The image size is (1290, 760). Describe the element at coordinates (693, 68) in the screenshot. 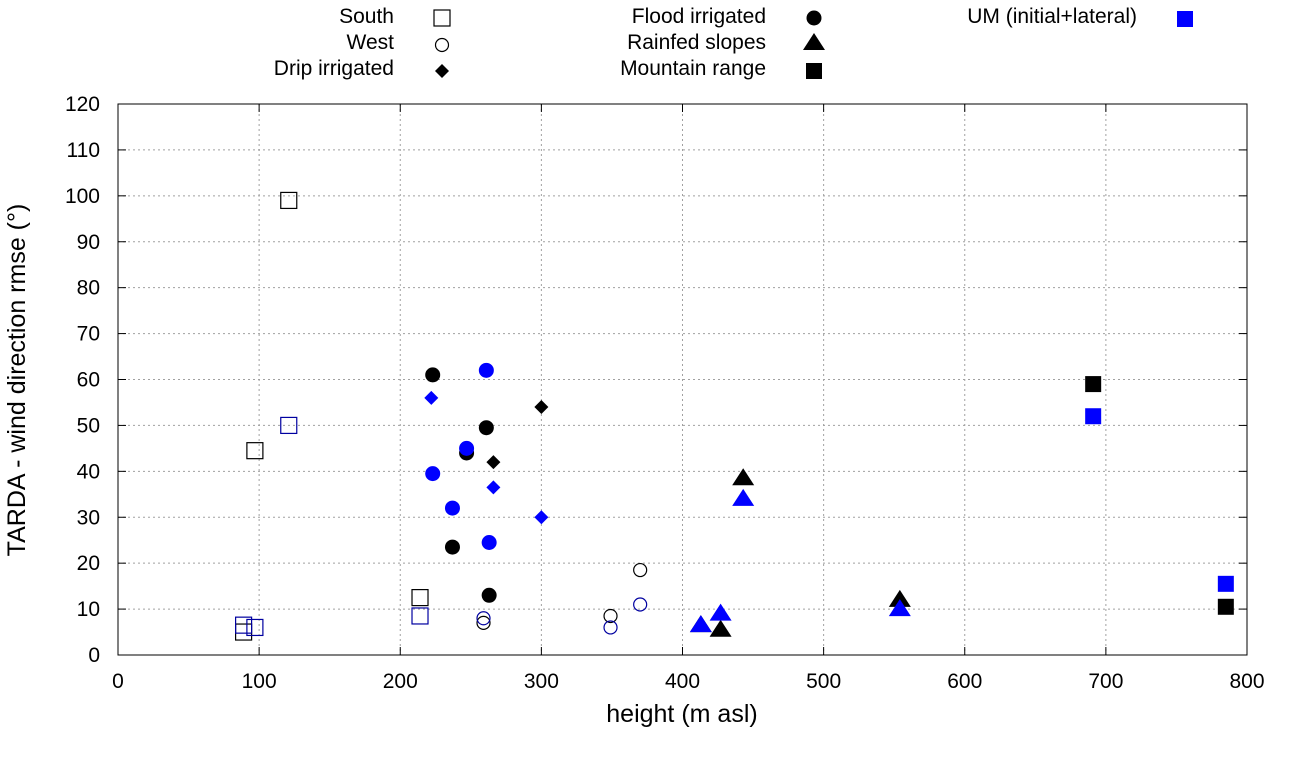

I see `legend-label: Mountain range` at that location.